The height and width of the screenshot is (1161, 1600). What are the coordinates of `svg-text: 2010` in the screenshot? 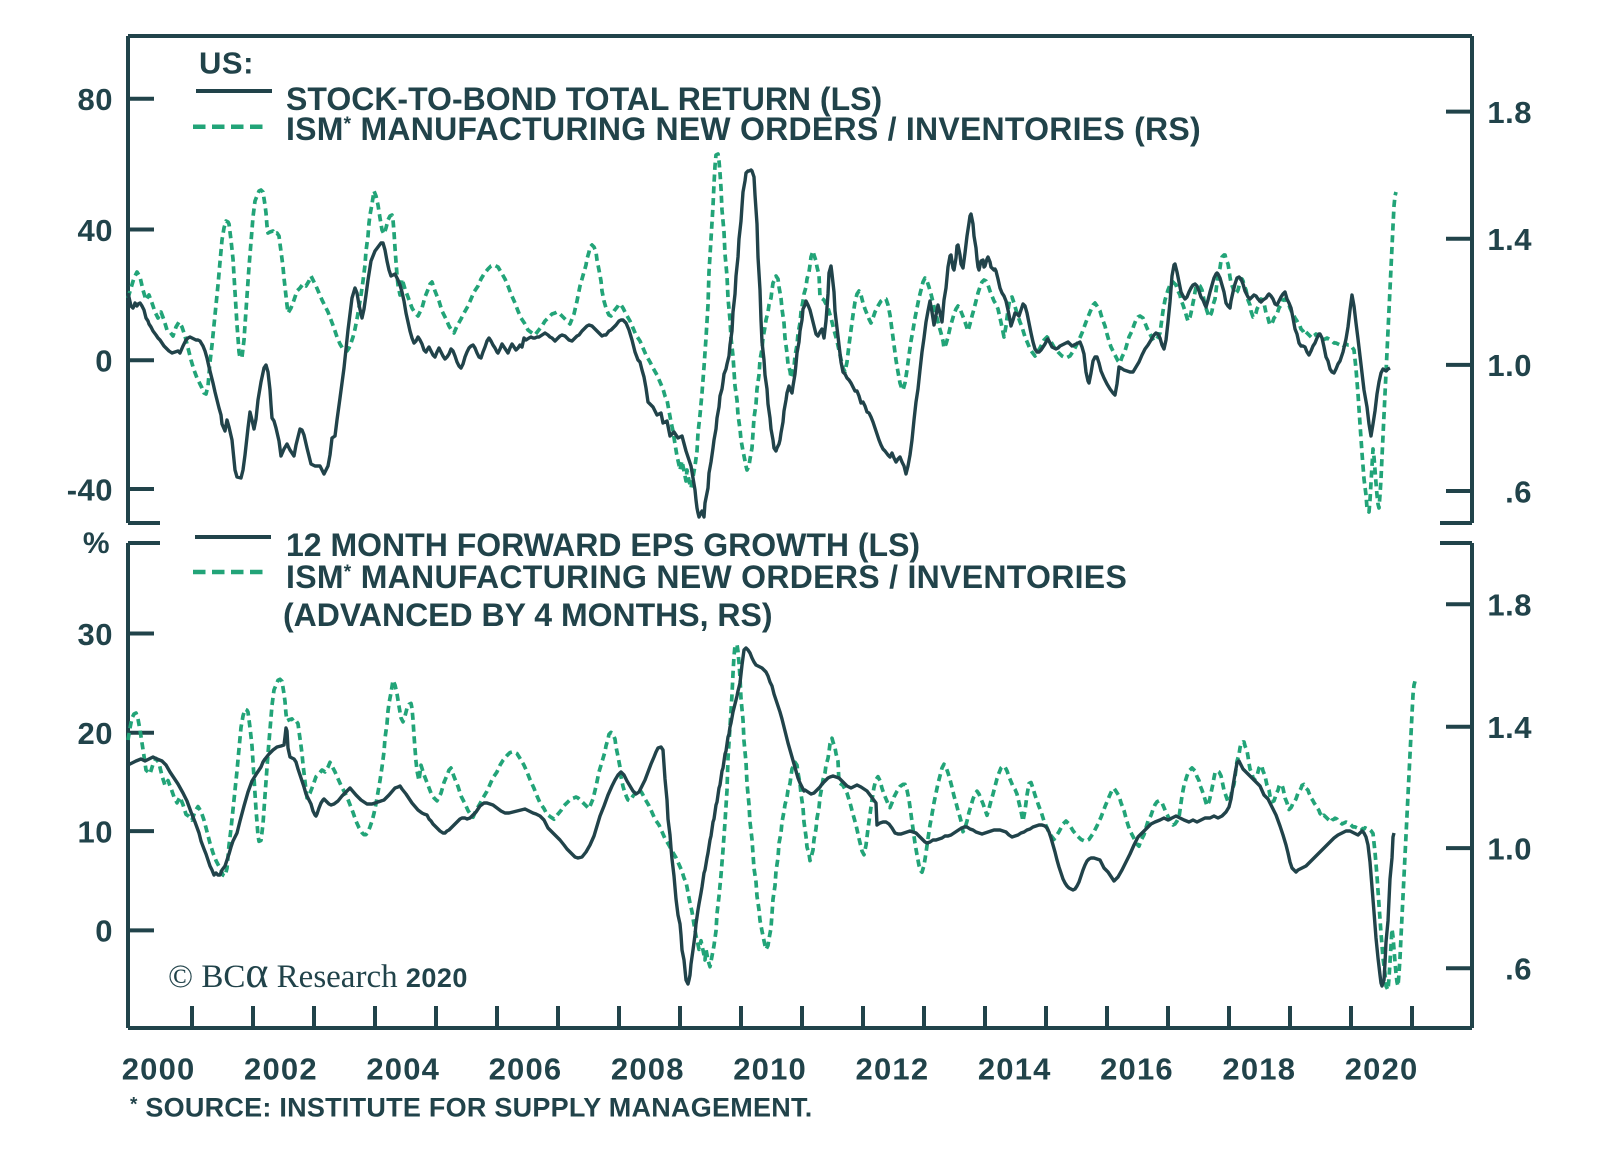 It's located at (770, 1069).